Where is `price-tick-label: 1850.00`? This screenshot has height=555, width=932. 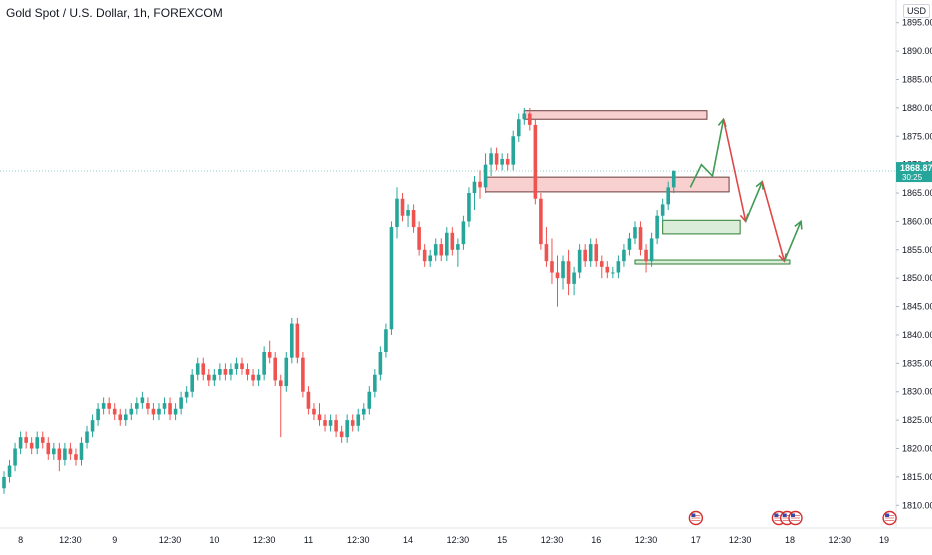 price-tick-label: 1850.00 is located at coordinates (917, 278).